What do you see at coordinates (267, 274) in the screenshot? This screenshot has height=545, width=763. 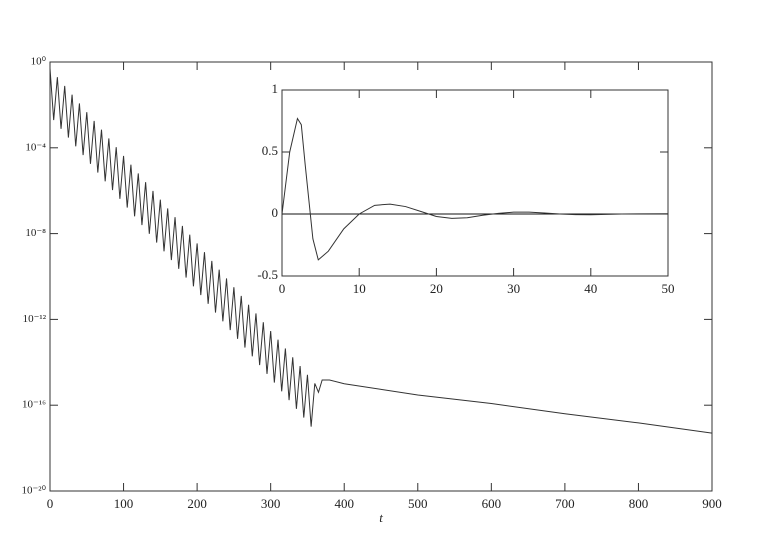 I see `y-tick-label: -0.5` at bounding box center [267, 274].